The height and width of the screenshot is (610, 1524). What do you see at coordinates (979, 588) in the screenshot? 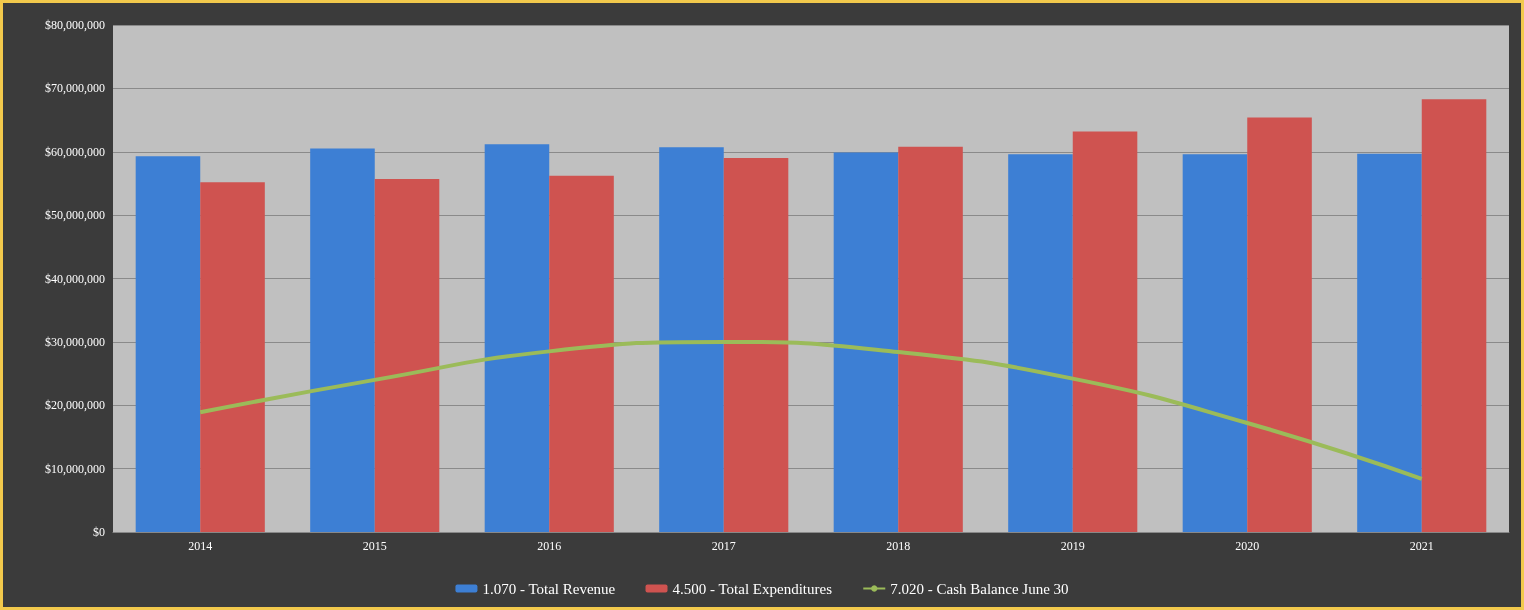
I see `legend-label: 7.020 - Cash Balance June 30` at bounding box center [979, 588].